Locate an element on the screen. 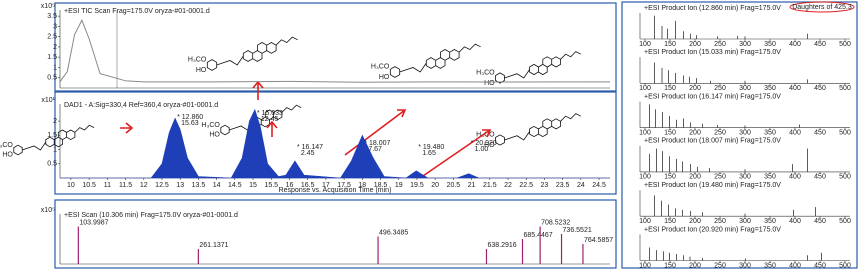 The image size is (860, 270). note: Daughters of 425.3 is located at coordinates (822, 7).